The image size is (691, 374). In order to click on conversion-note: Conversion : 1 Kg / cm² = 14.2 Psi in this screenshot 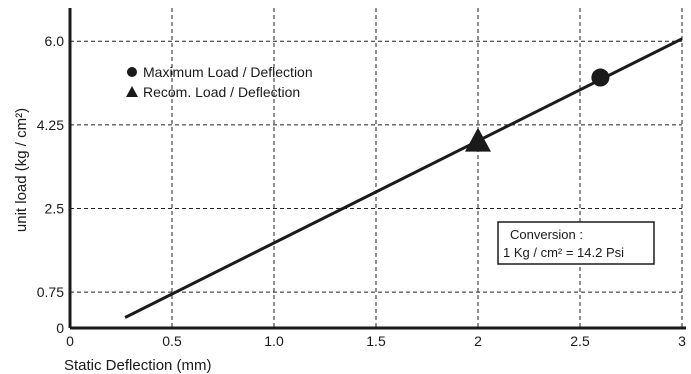, I will do `click(576, 243)`.